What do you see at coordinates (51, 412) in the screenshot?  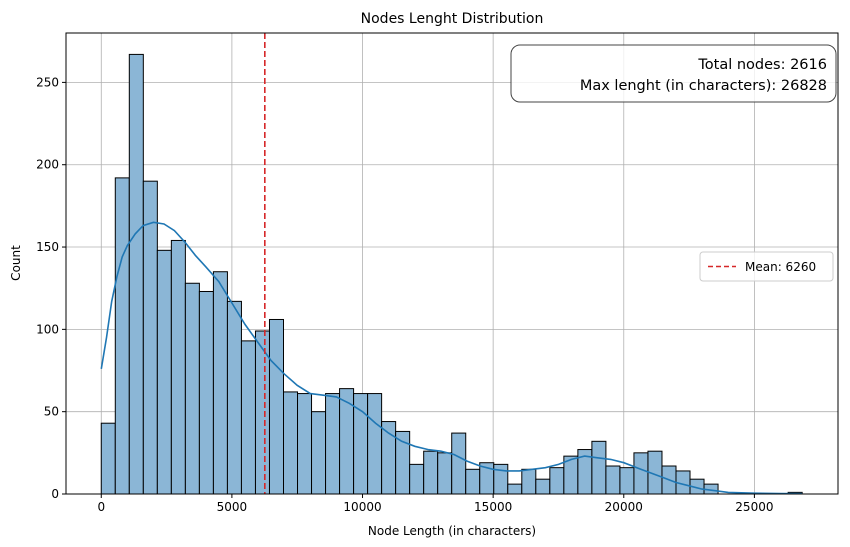 I see `y-tick-label: 50` at bounding box center [51, 412].